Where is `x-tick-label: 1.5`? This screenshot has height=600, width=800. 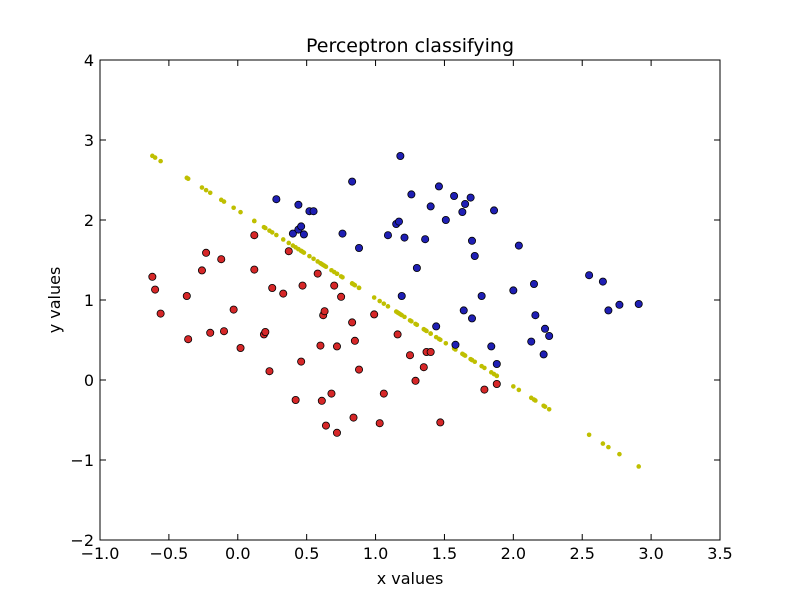
x-tick-label: 1.5 is located at coordinates (444, 553).